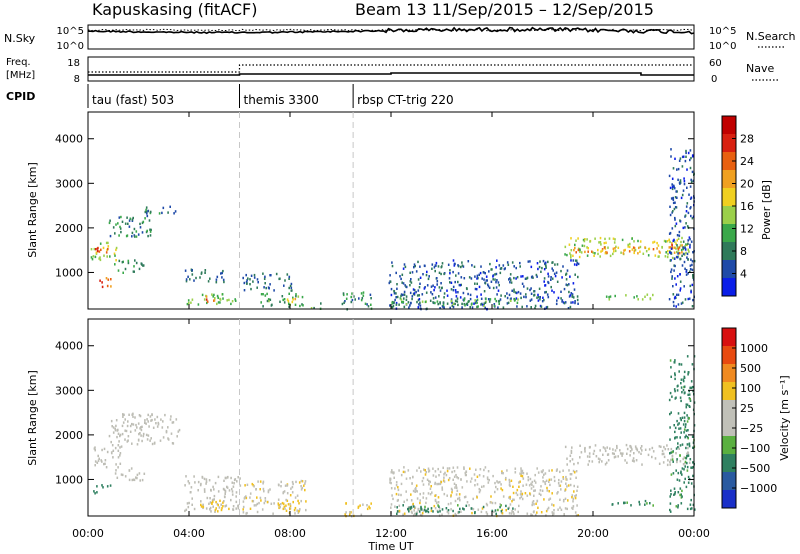 This screenshot has height=554, width=800. Describe the element at coordinates (747, 229) in the screenshot. I see `power-colorbar-tick-label: 12` at that location.